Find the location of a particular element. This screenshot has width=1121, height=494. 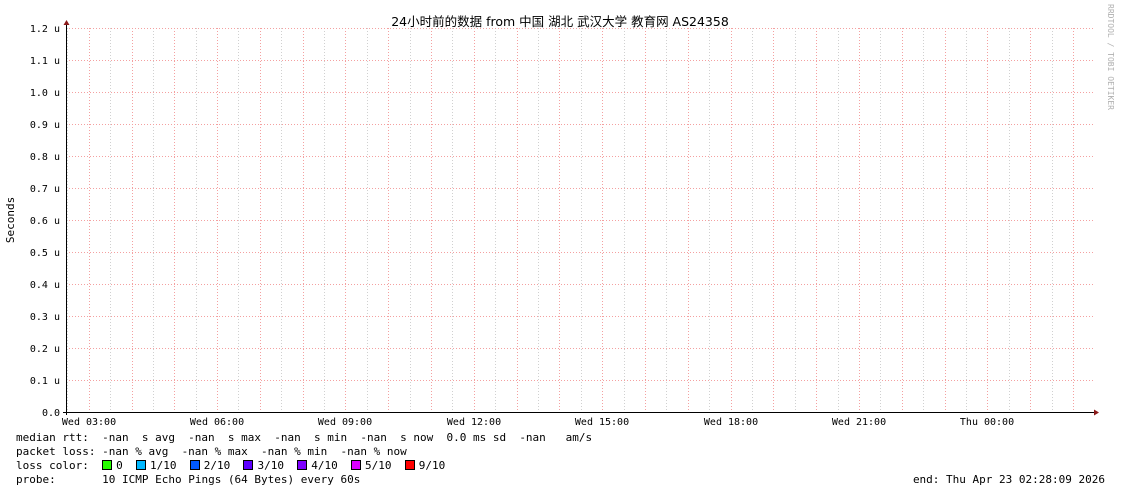

loss-color-item: 0 is located at coordinates (119, 465).